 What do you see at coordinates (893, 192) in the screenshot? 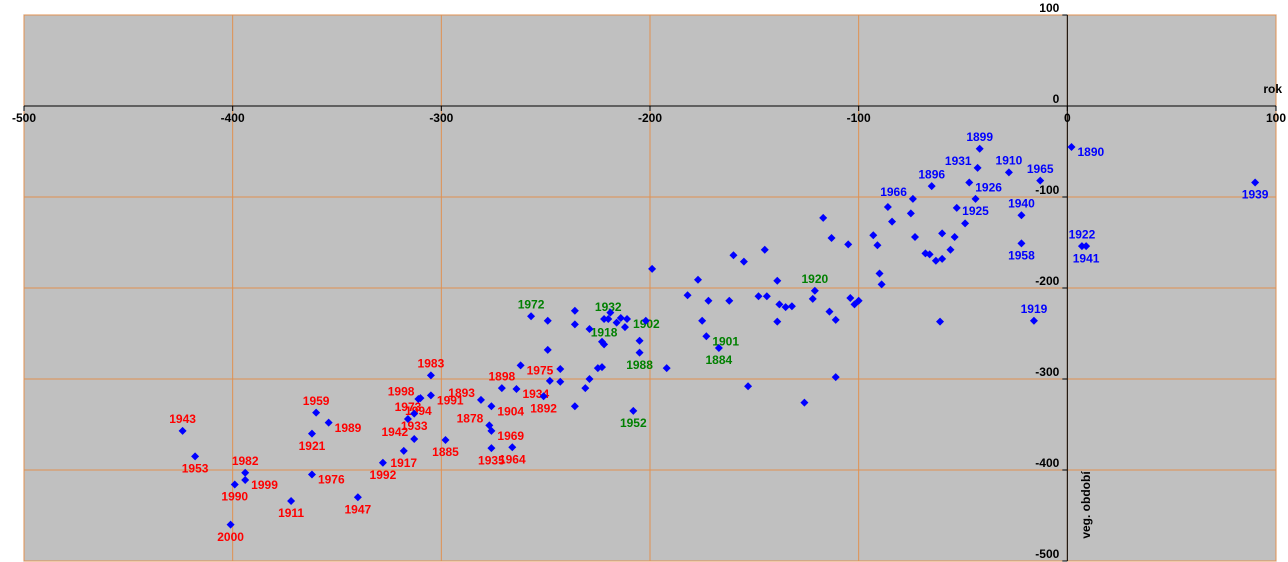
I see `point-label: 1966` at bounding box center [893, 192].